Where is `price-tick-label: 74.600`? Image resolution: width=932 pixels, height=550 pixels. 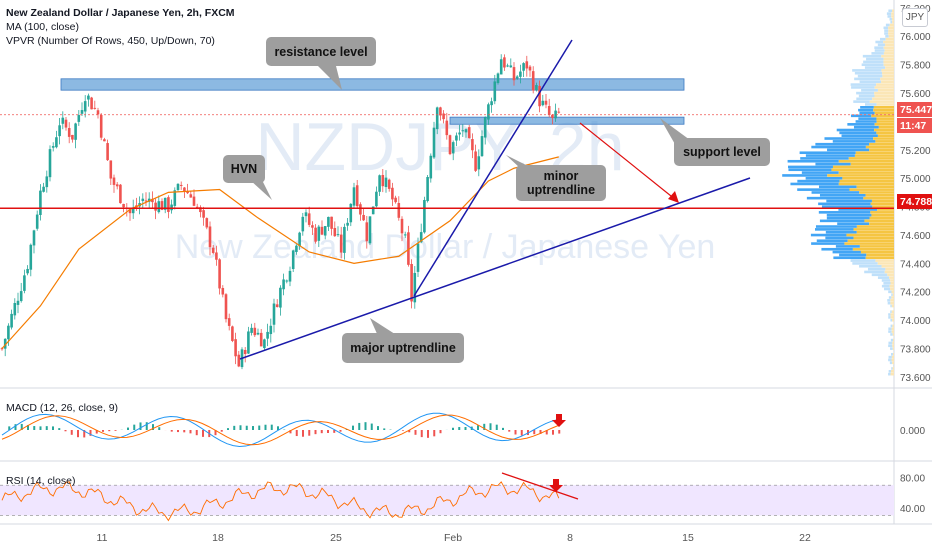
price-tick-label: 74.600 is located at coordinates (915, 236).